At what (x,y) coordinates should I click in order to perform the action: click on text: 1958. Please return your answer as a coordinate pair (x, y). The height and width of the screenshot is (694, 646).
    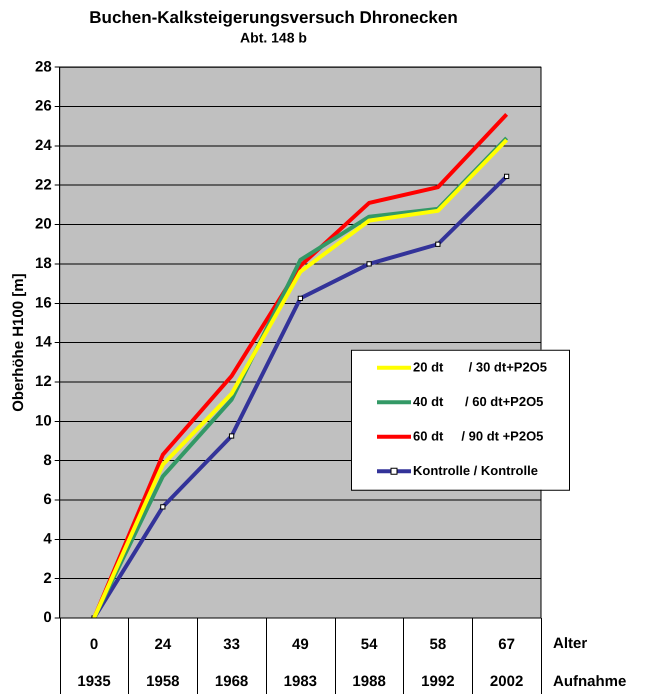
    Looking at the image, I should click on (163, 681).